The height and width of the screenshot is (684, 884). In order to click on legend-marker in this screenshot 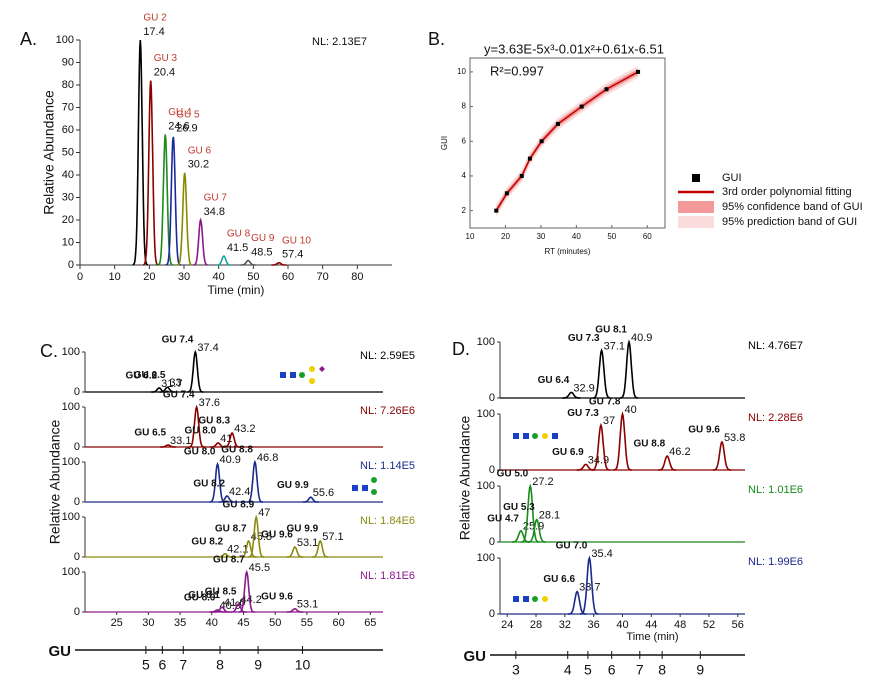, I will do `click(696, 178)`.